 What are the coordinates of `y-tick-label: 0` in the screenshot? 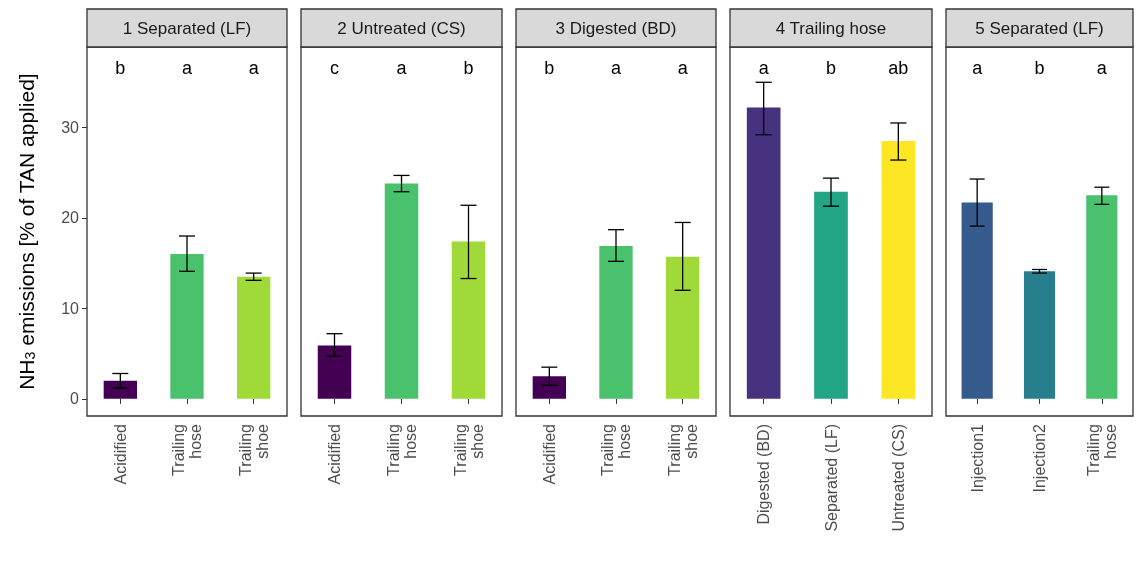 It's located at (75, 399).